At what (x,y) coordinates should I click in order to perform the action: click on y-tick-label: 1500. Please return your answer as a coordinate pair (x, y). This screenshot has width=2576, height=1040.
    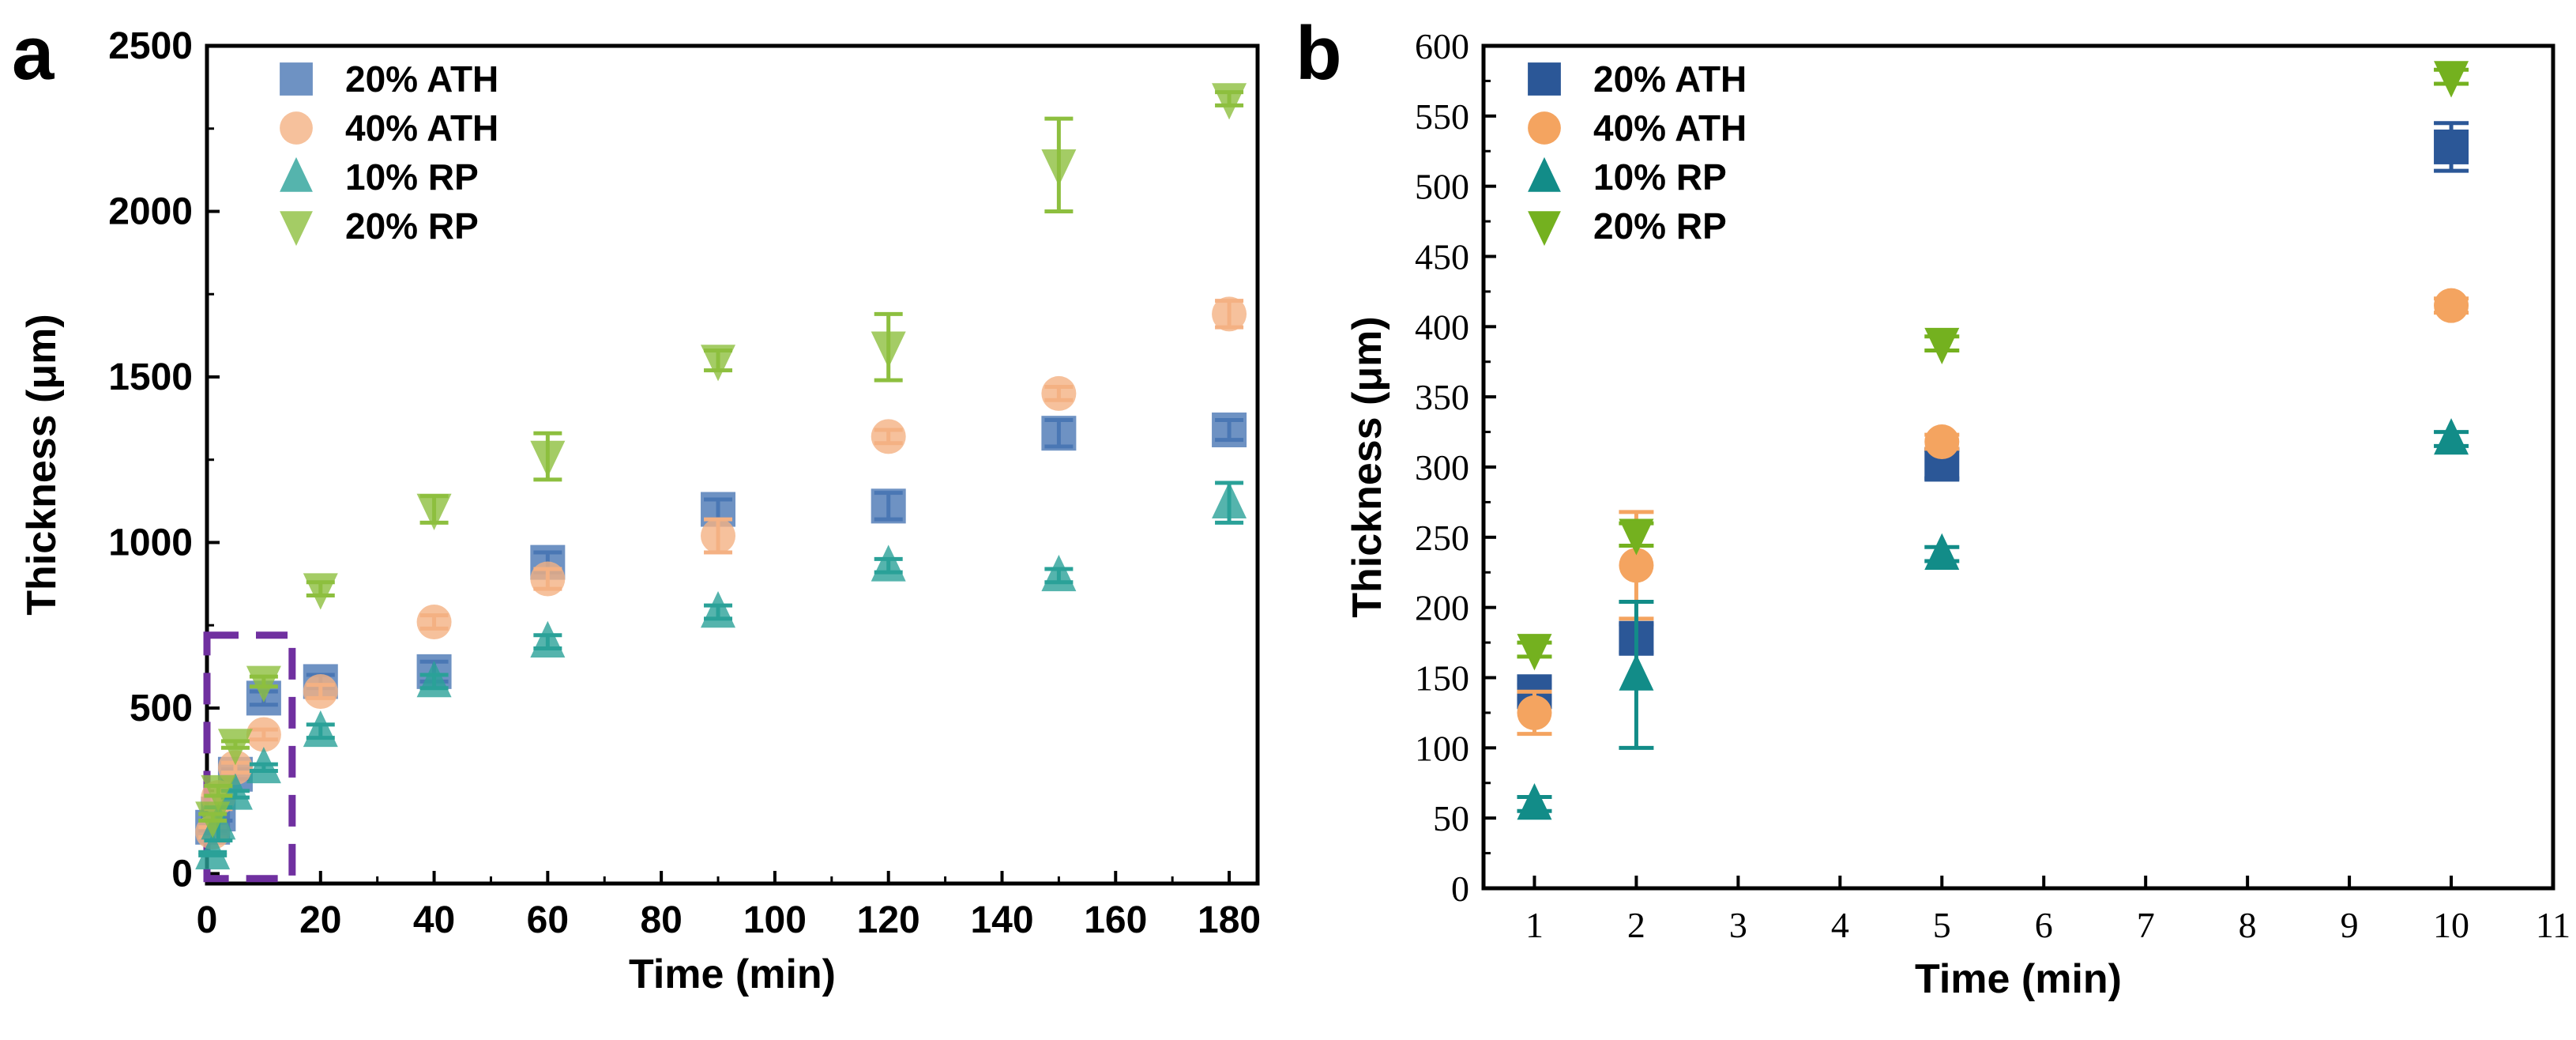
    Looking at the image, I should click on (151, 377).